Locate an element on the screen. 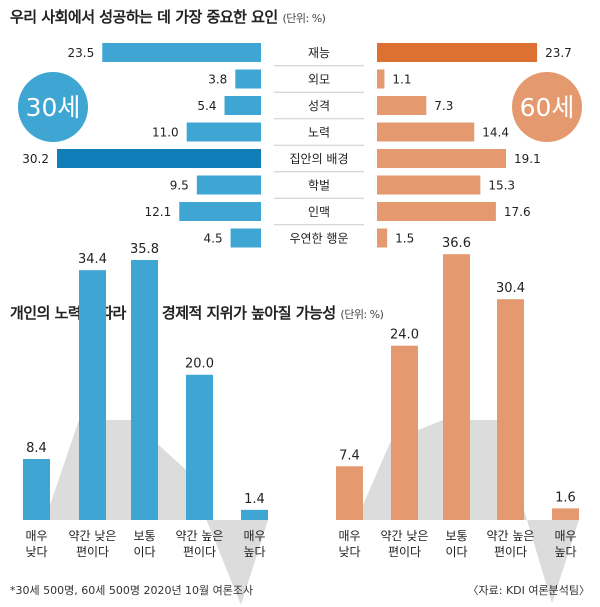 Image resolution: width=600 pixels, height=607 pixels. value-label-60: 1.5 is located at coordinates (404, 239).